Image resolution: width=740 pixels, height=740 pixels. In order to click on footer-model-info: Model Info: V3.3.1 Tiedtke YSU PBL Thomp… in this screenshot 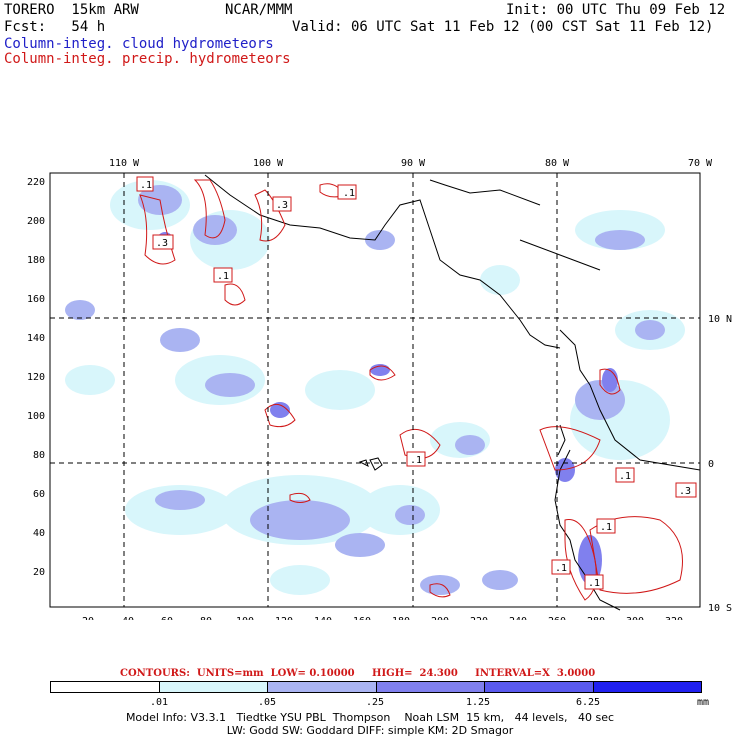, I will do `click(370, 717)`.